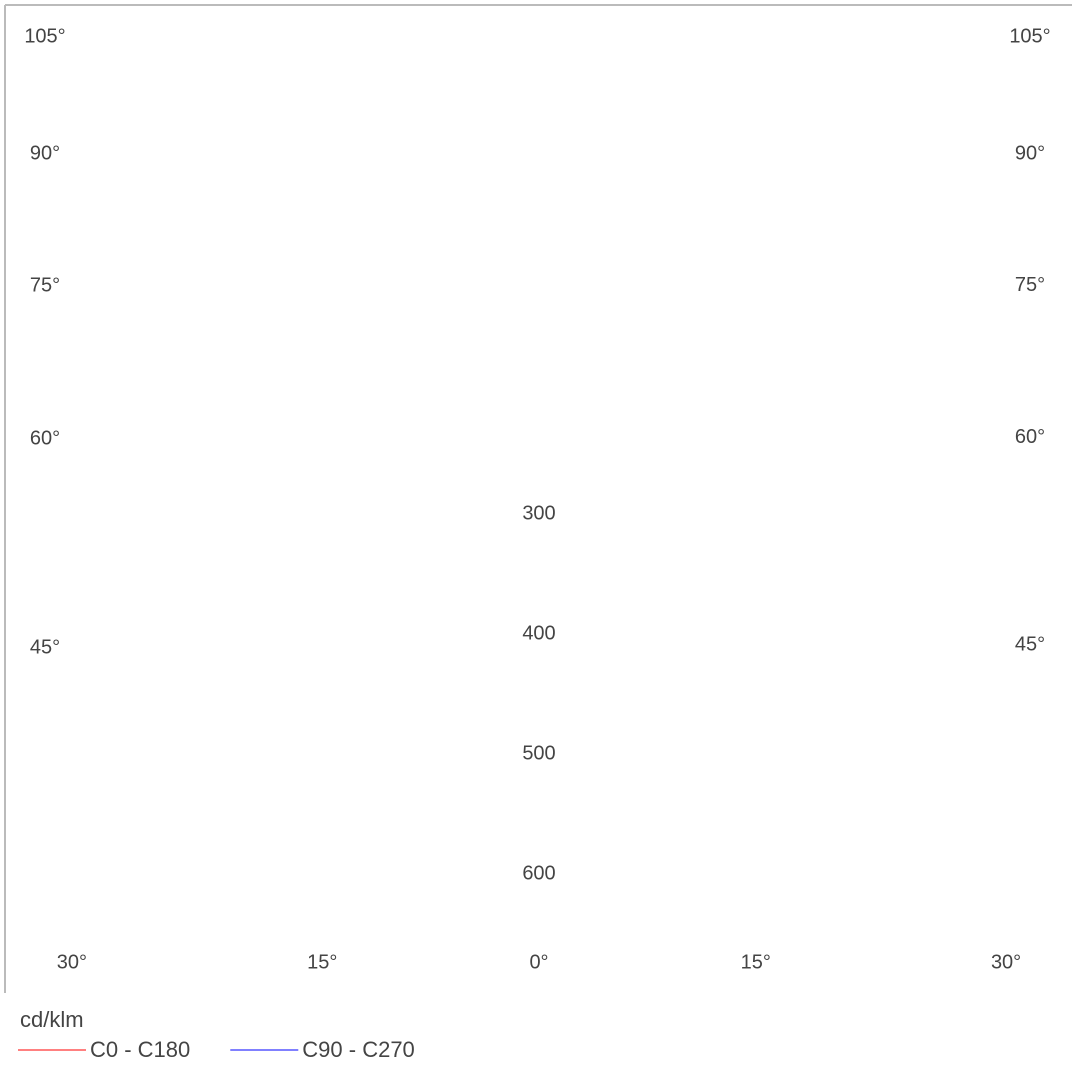 The image size is (1077, 1078). What do you see at coordinates (538, 633) in the screenshot?
I see `ring-label: 400` at bounding box center [538, 633].